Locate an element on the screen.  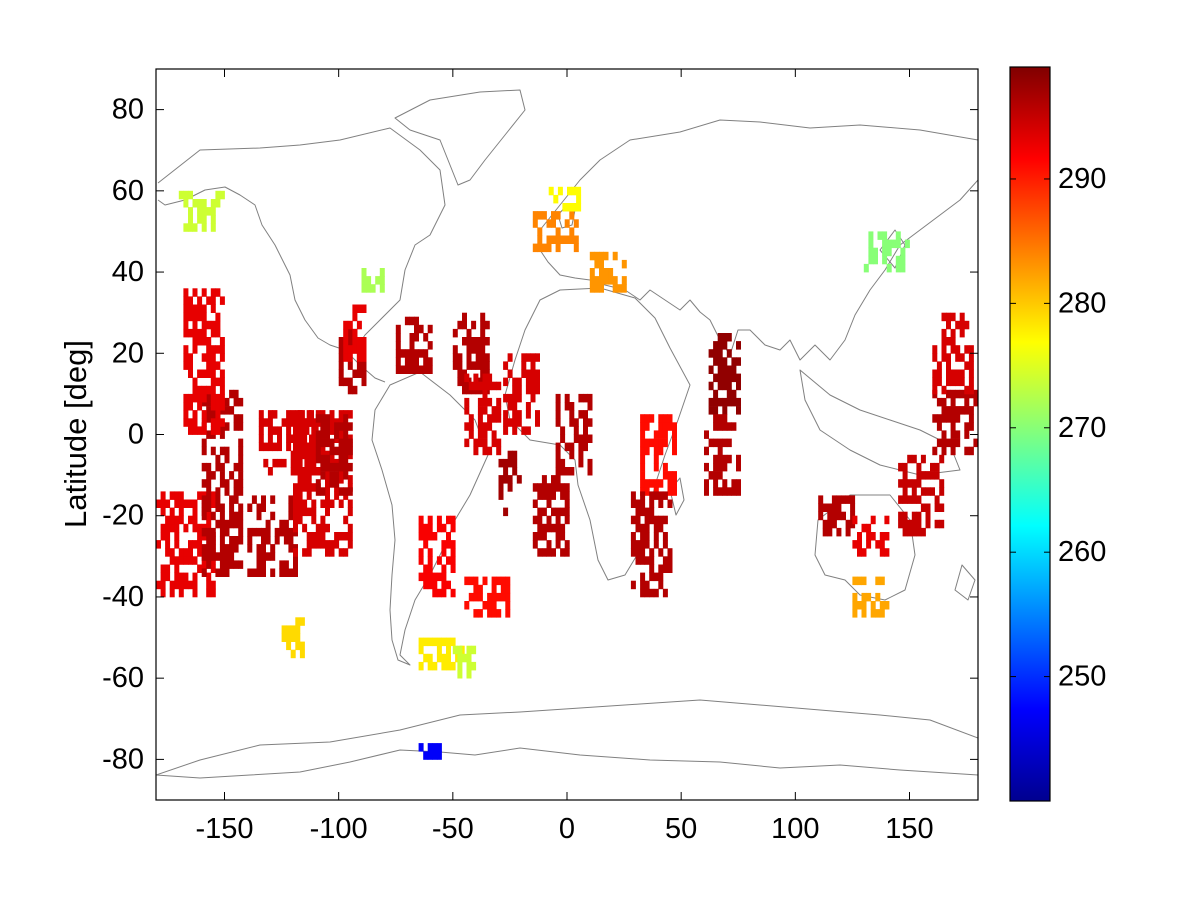
colorbar is located at coordinates (1030, 434).